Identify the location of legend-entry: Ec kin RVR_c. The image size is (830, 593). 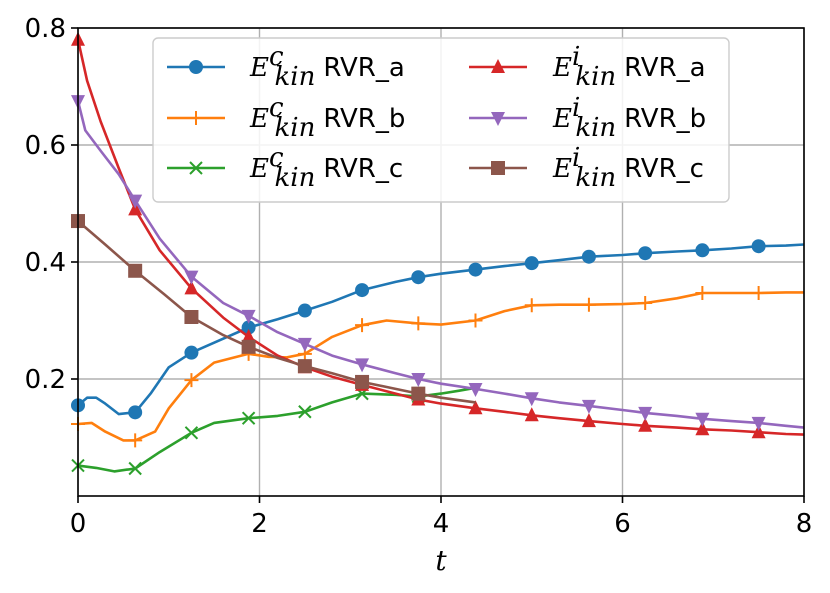
(285, 168).